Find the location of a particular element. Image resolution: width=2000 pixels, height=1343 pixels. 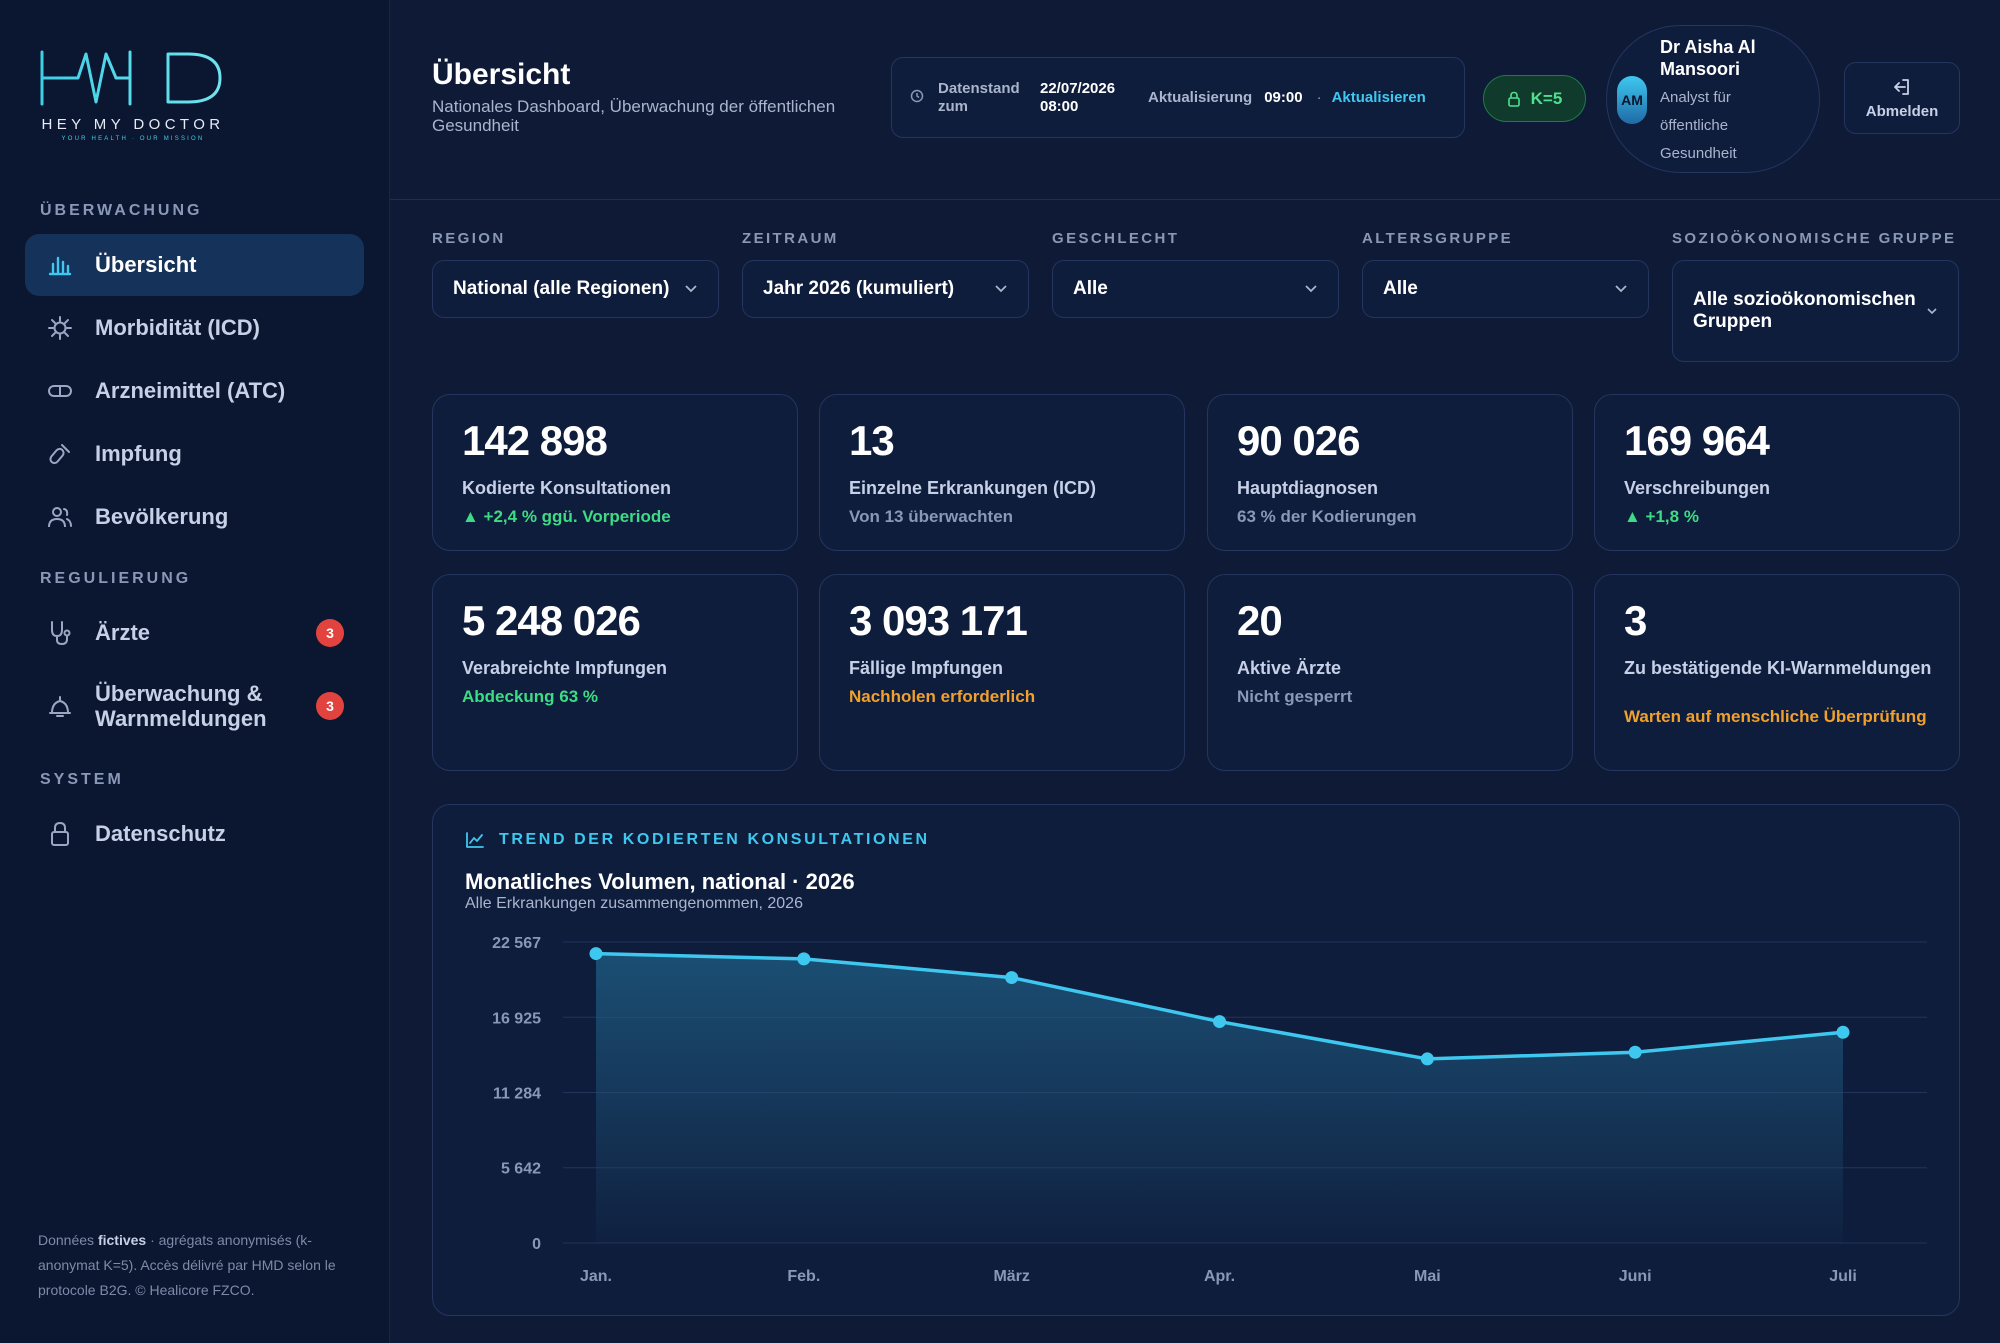

sidebar-item-uebersicht: Übersicht is located at coordinates (194, 265).